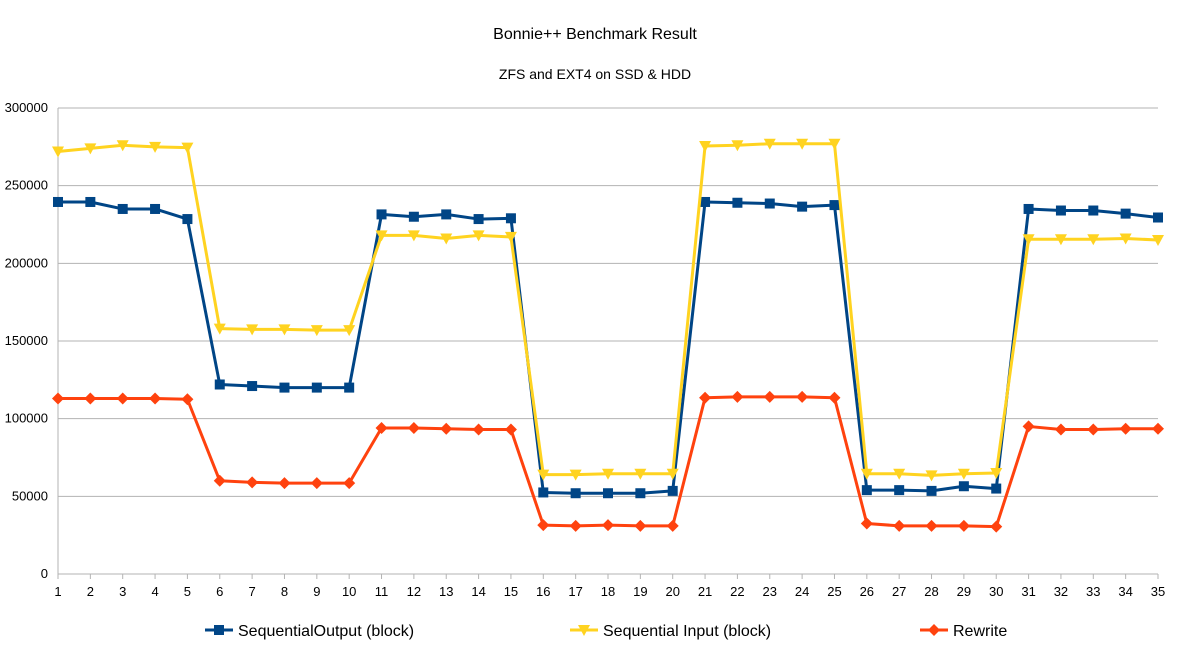  What do you see at coordinates (770, 591) in the screenshot?
I see `x-tick-label: 23` at bounding box center [770, 591].